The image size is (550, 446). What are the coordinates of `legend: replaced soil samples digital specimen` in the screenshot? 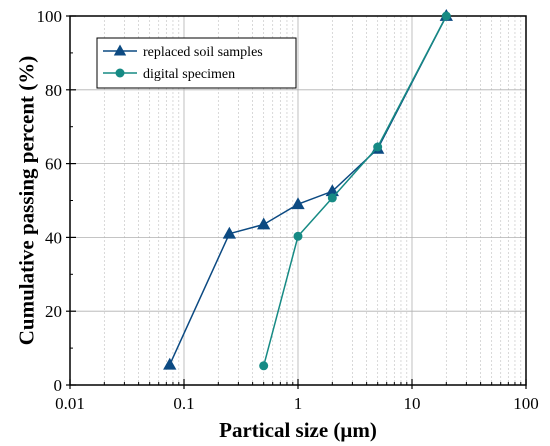 It's located at (196, 63).